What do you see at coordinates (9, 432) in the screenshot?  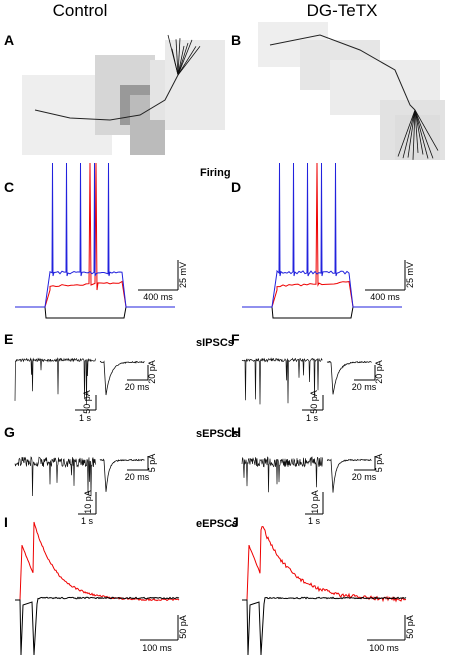 I see `panel-letter: G` at bounding box center [9, 432].